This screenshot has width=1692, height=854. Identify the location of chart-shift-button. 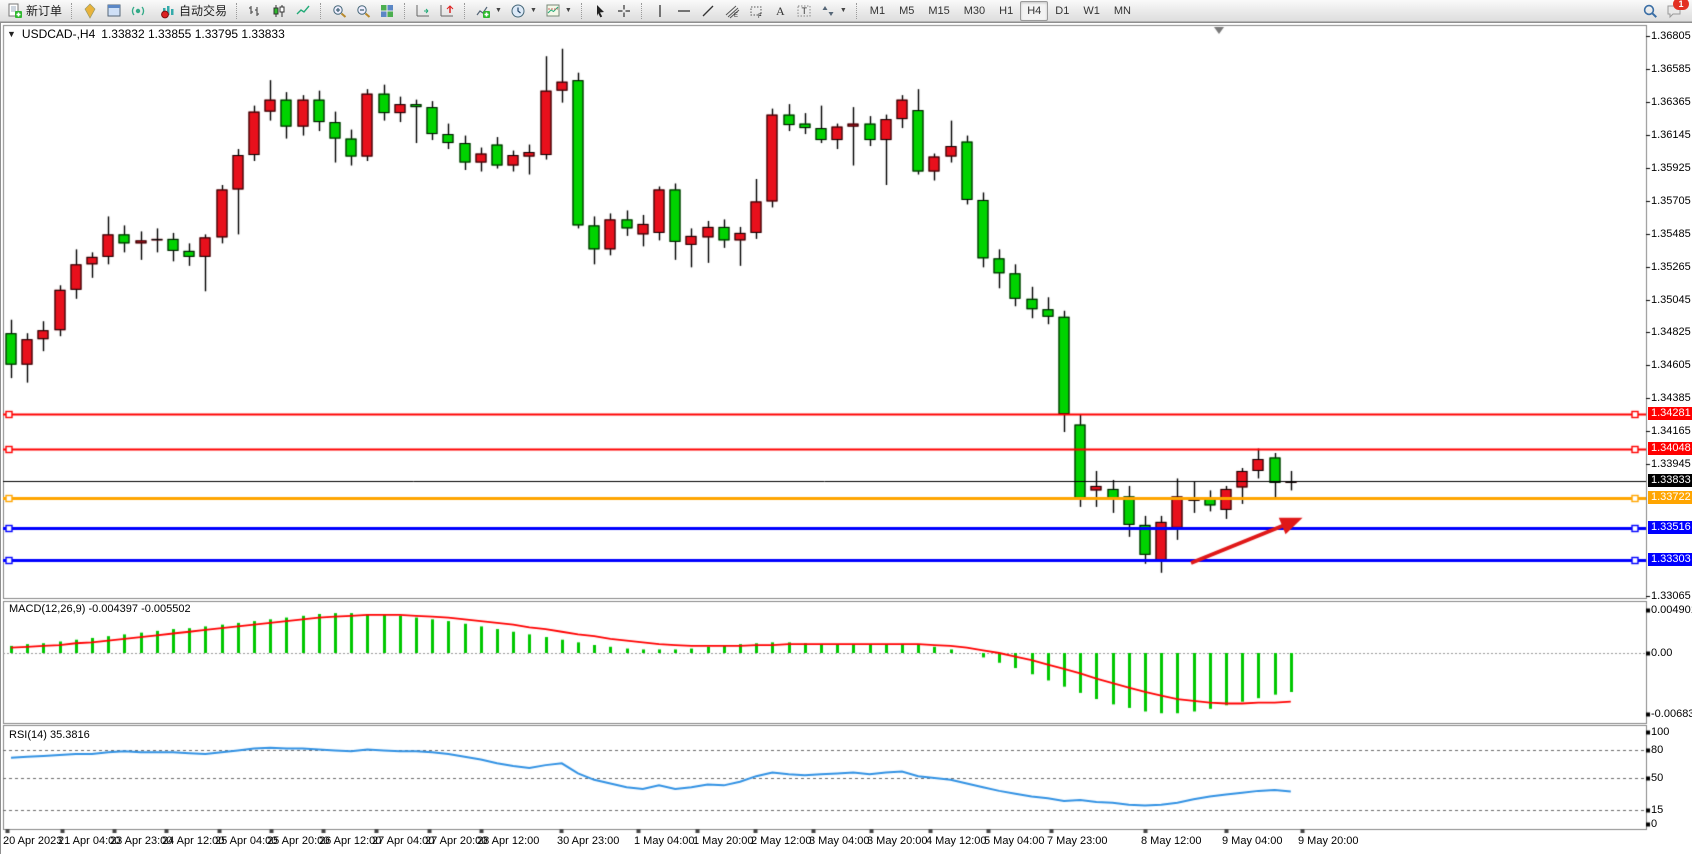
(447, 10).